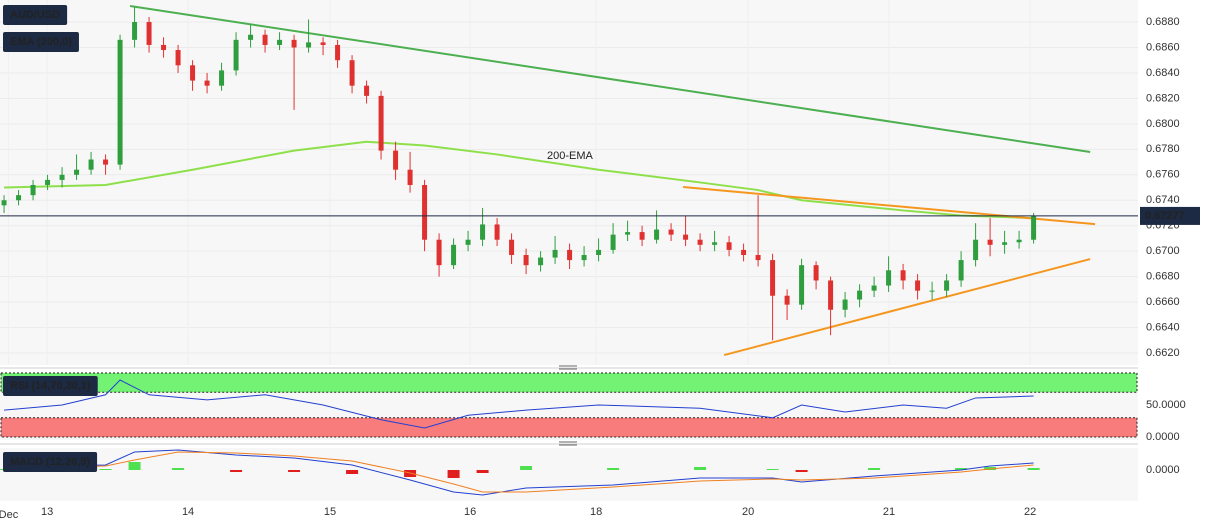 This screenshot has width=1207, height=526. What do you see at coordinates (1163, 437) in the screenshot?
I see `rsi-tick-label: 0.0000` at bounding box center [1163, 437].